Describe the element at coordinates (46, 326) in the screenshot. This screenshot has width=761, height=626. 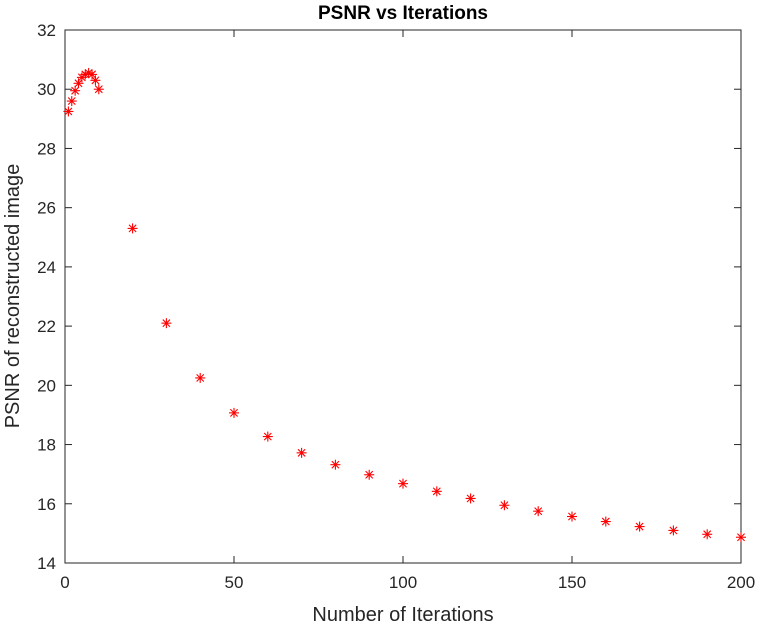
I see `y-tick-label: 22` at that location.